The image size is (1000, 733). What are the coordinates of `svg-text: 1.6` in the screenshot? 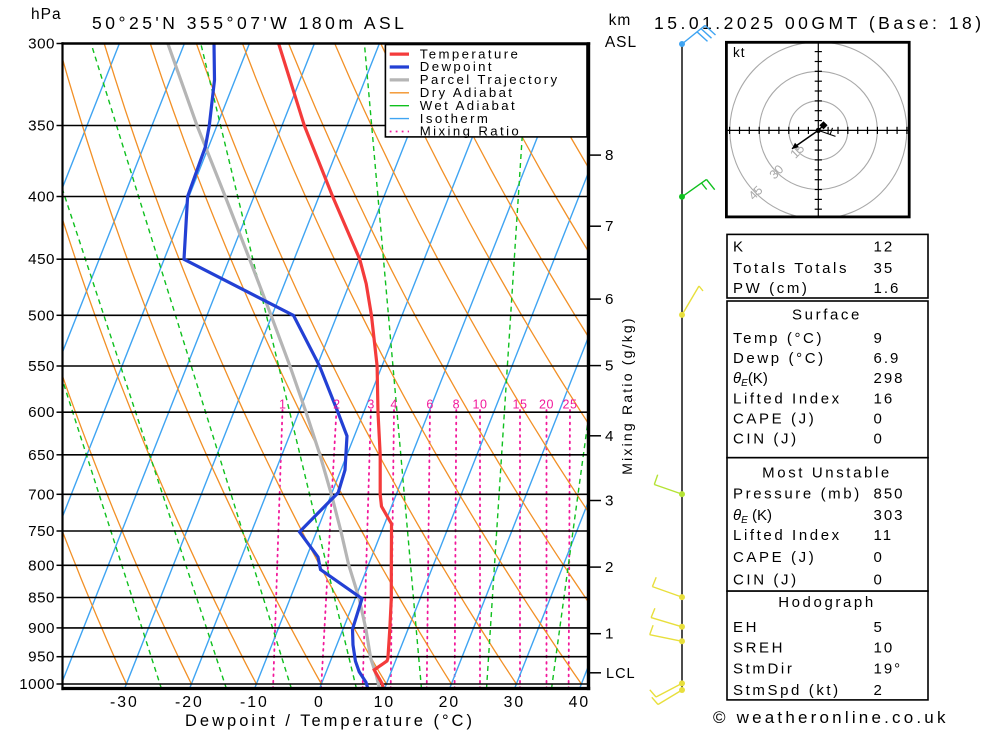 It's located at (887, 288).